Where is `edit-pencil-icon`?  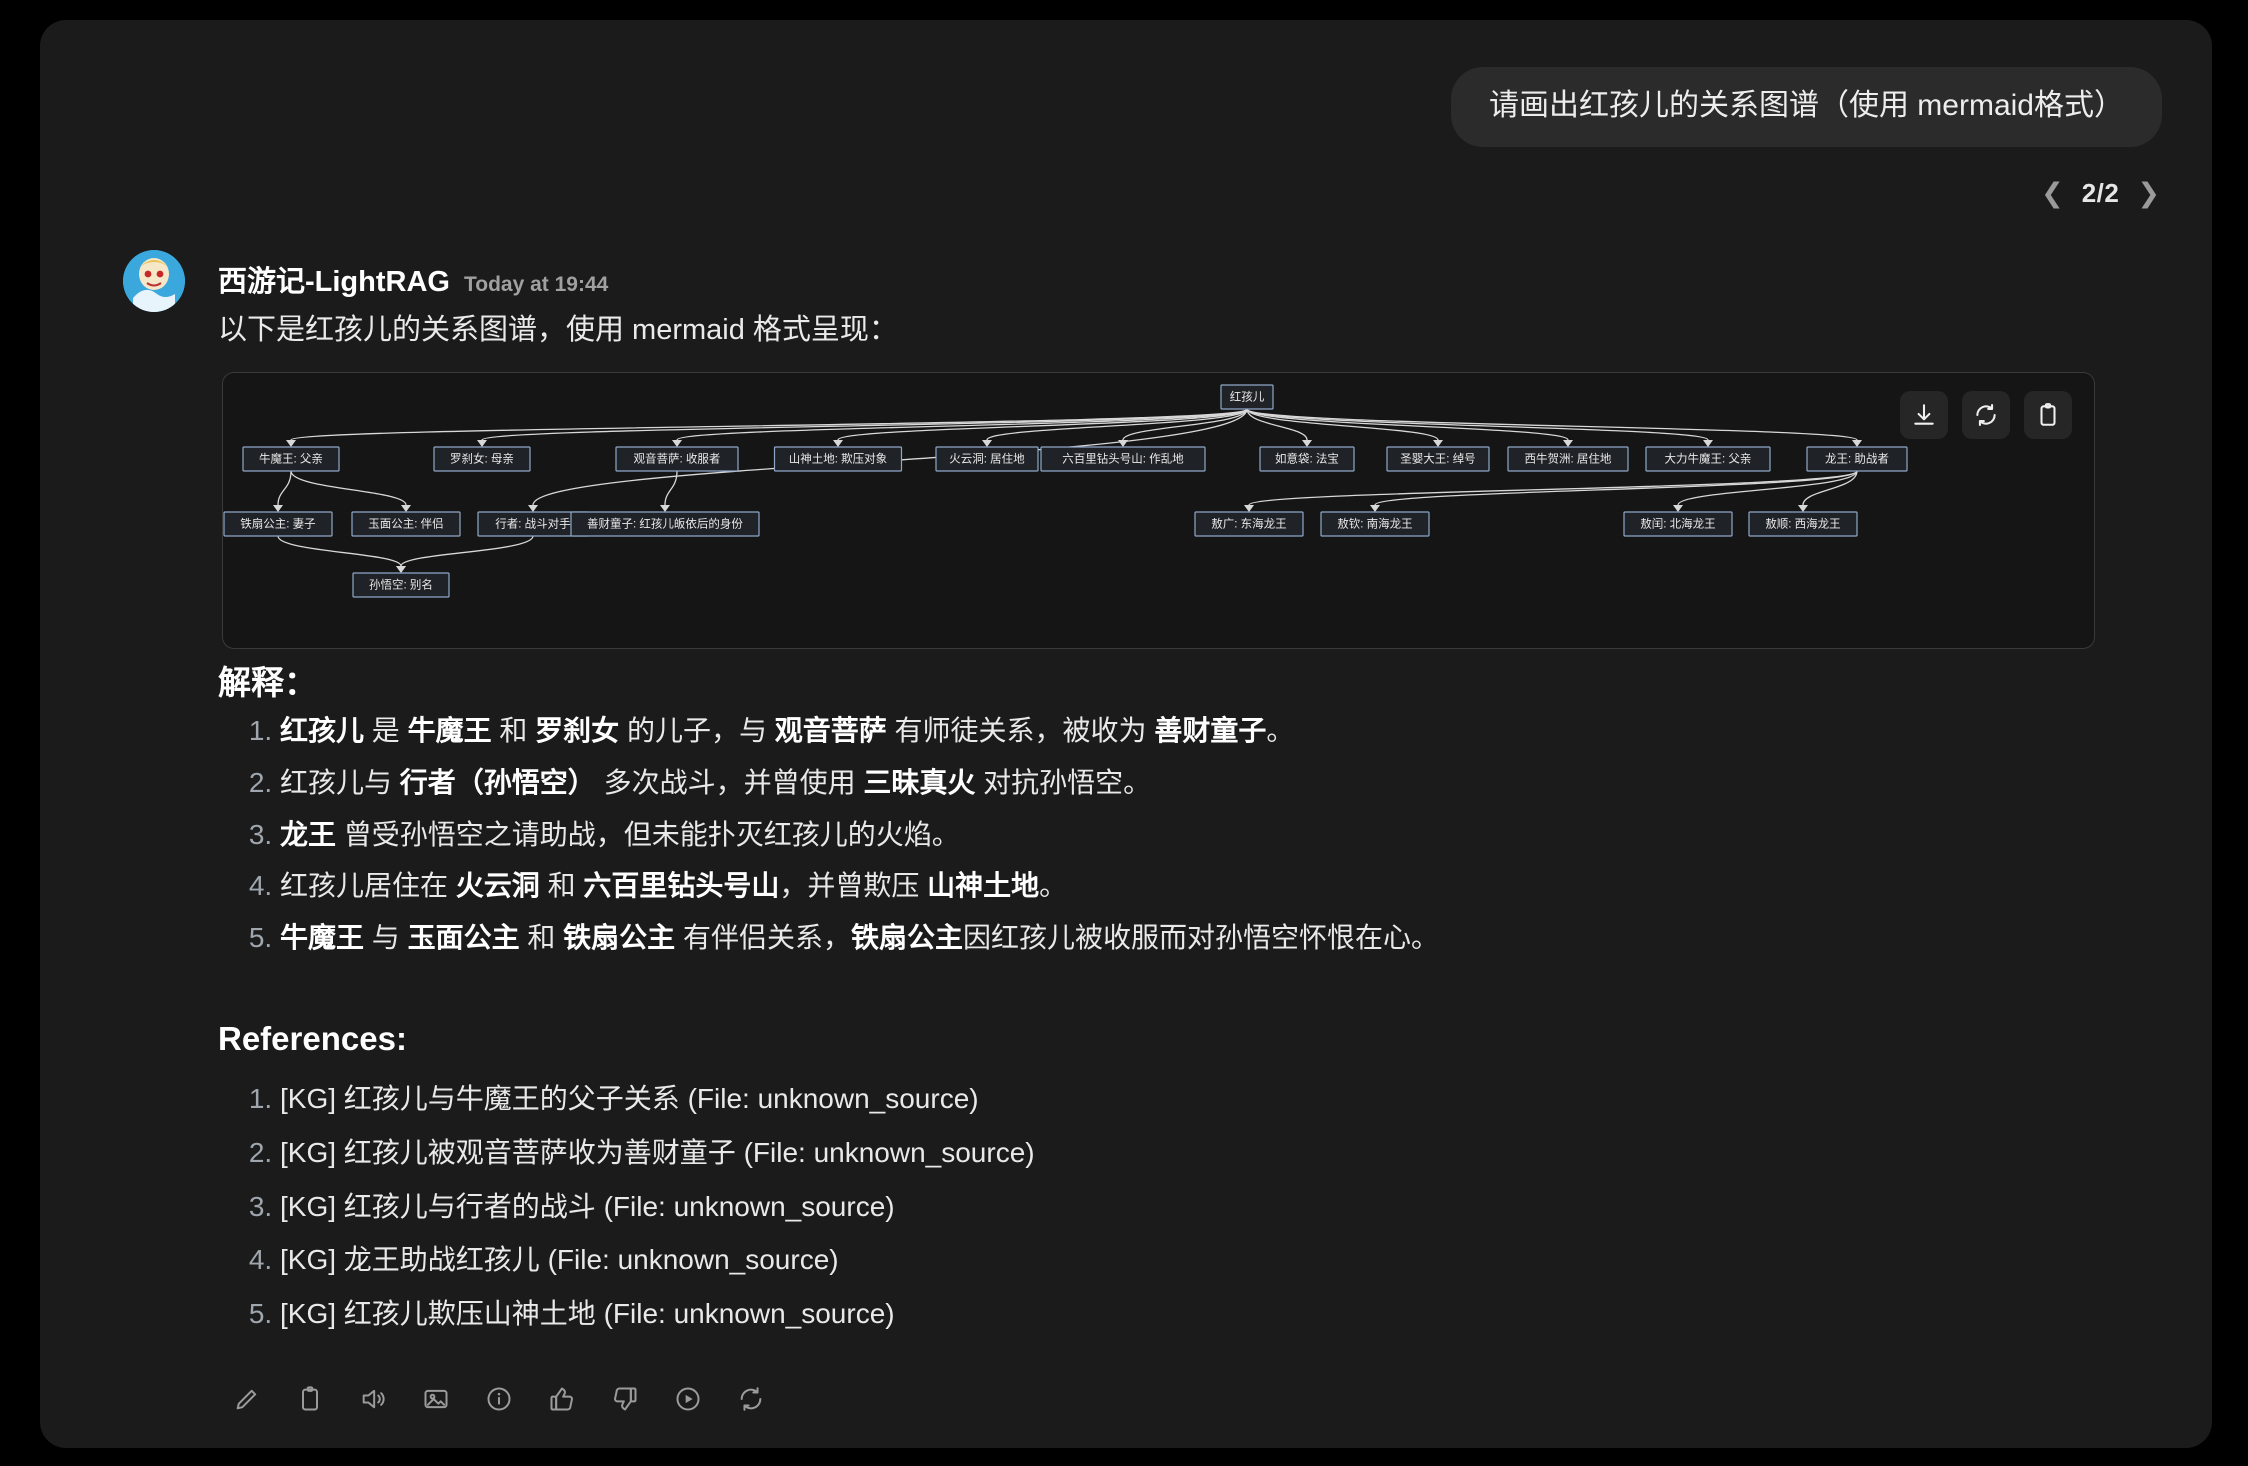
edit-pencil-icon is located at coordinates (247, 1399).